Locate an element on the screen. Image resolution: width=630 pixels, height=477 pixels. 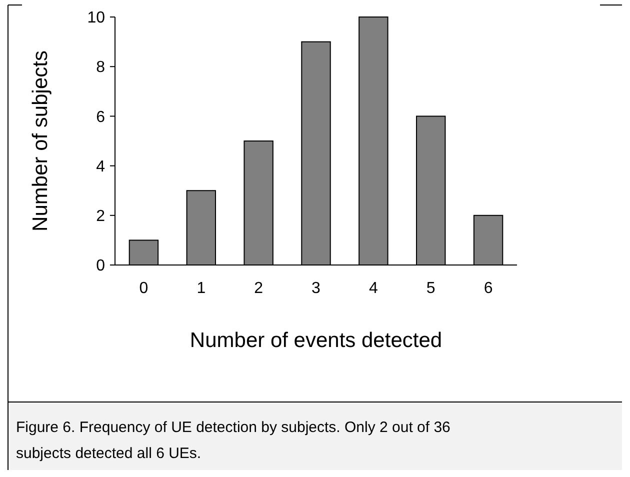
y-tick-label: 0 is located at coordinates (101, 266).